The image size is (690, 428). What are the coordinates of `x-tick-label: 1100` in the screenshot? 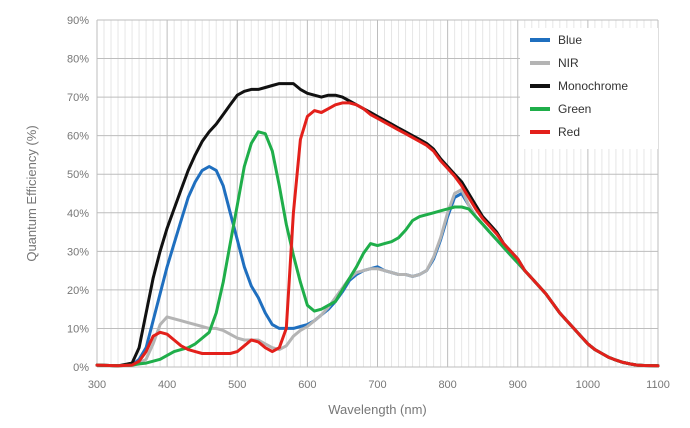 It's located at (658, 385).